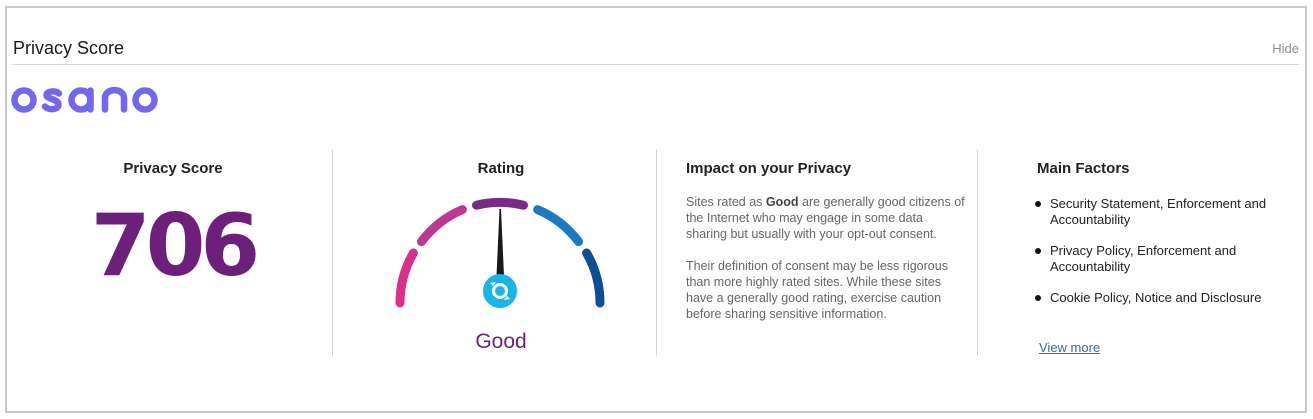 This screenshot has height=419, width=1313. What do you see at coordinates (1285, 48) in the screenshot?
I see `hide-button: Hide` at bounding box center [1285, 48].